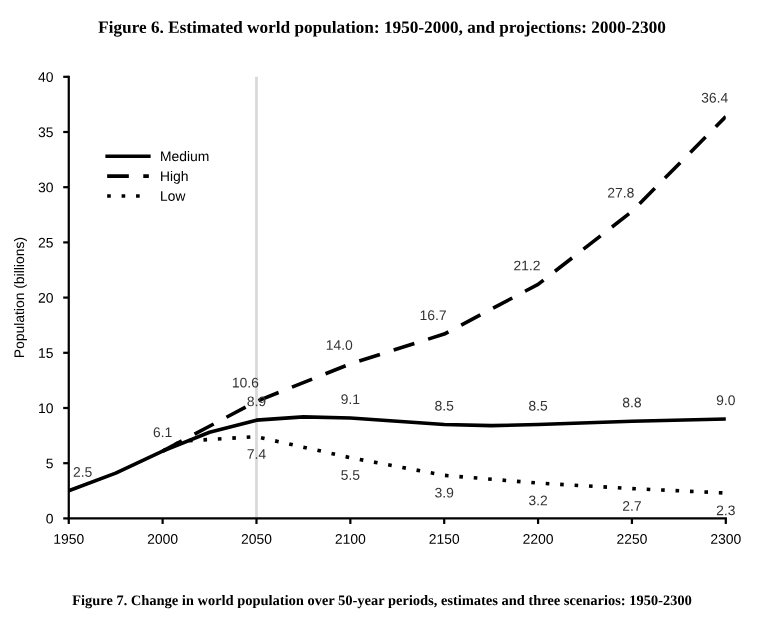  What do you see at coordinates (382, 28) in the screenshot?
I see `chart-title: Figure 6. Estimated world population: 1950-2000, and projections: 2000-2300` at bounding box center [382, 28].